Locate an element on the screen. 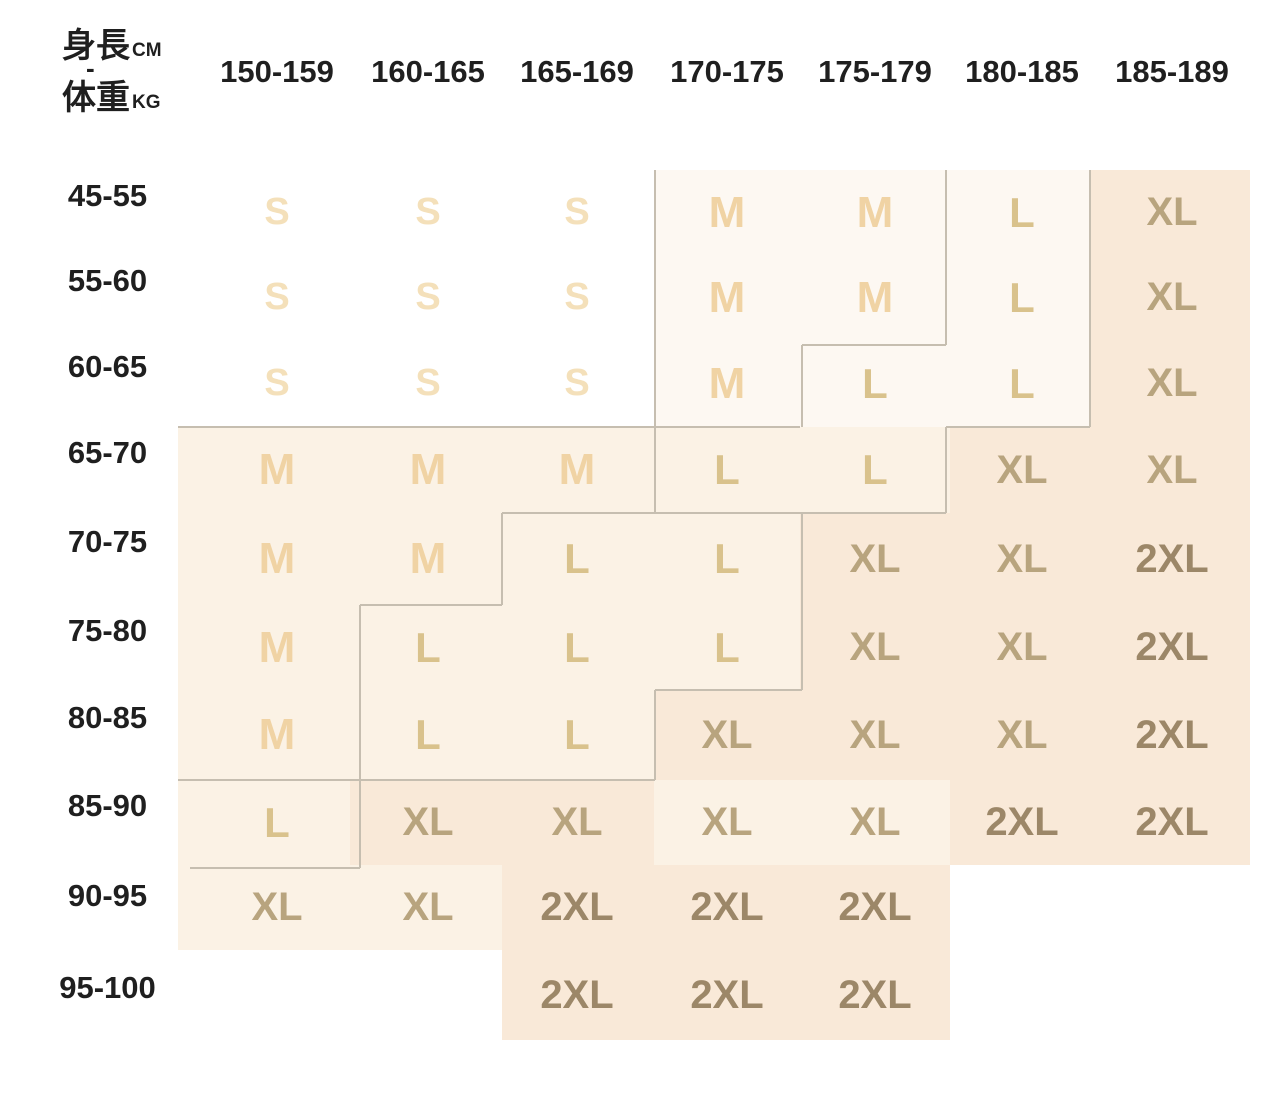 The width and height of the screenshot is (1280, 1104). col-header-180-185: 180-185 is located at coordinates (1022, 71).